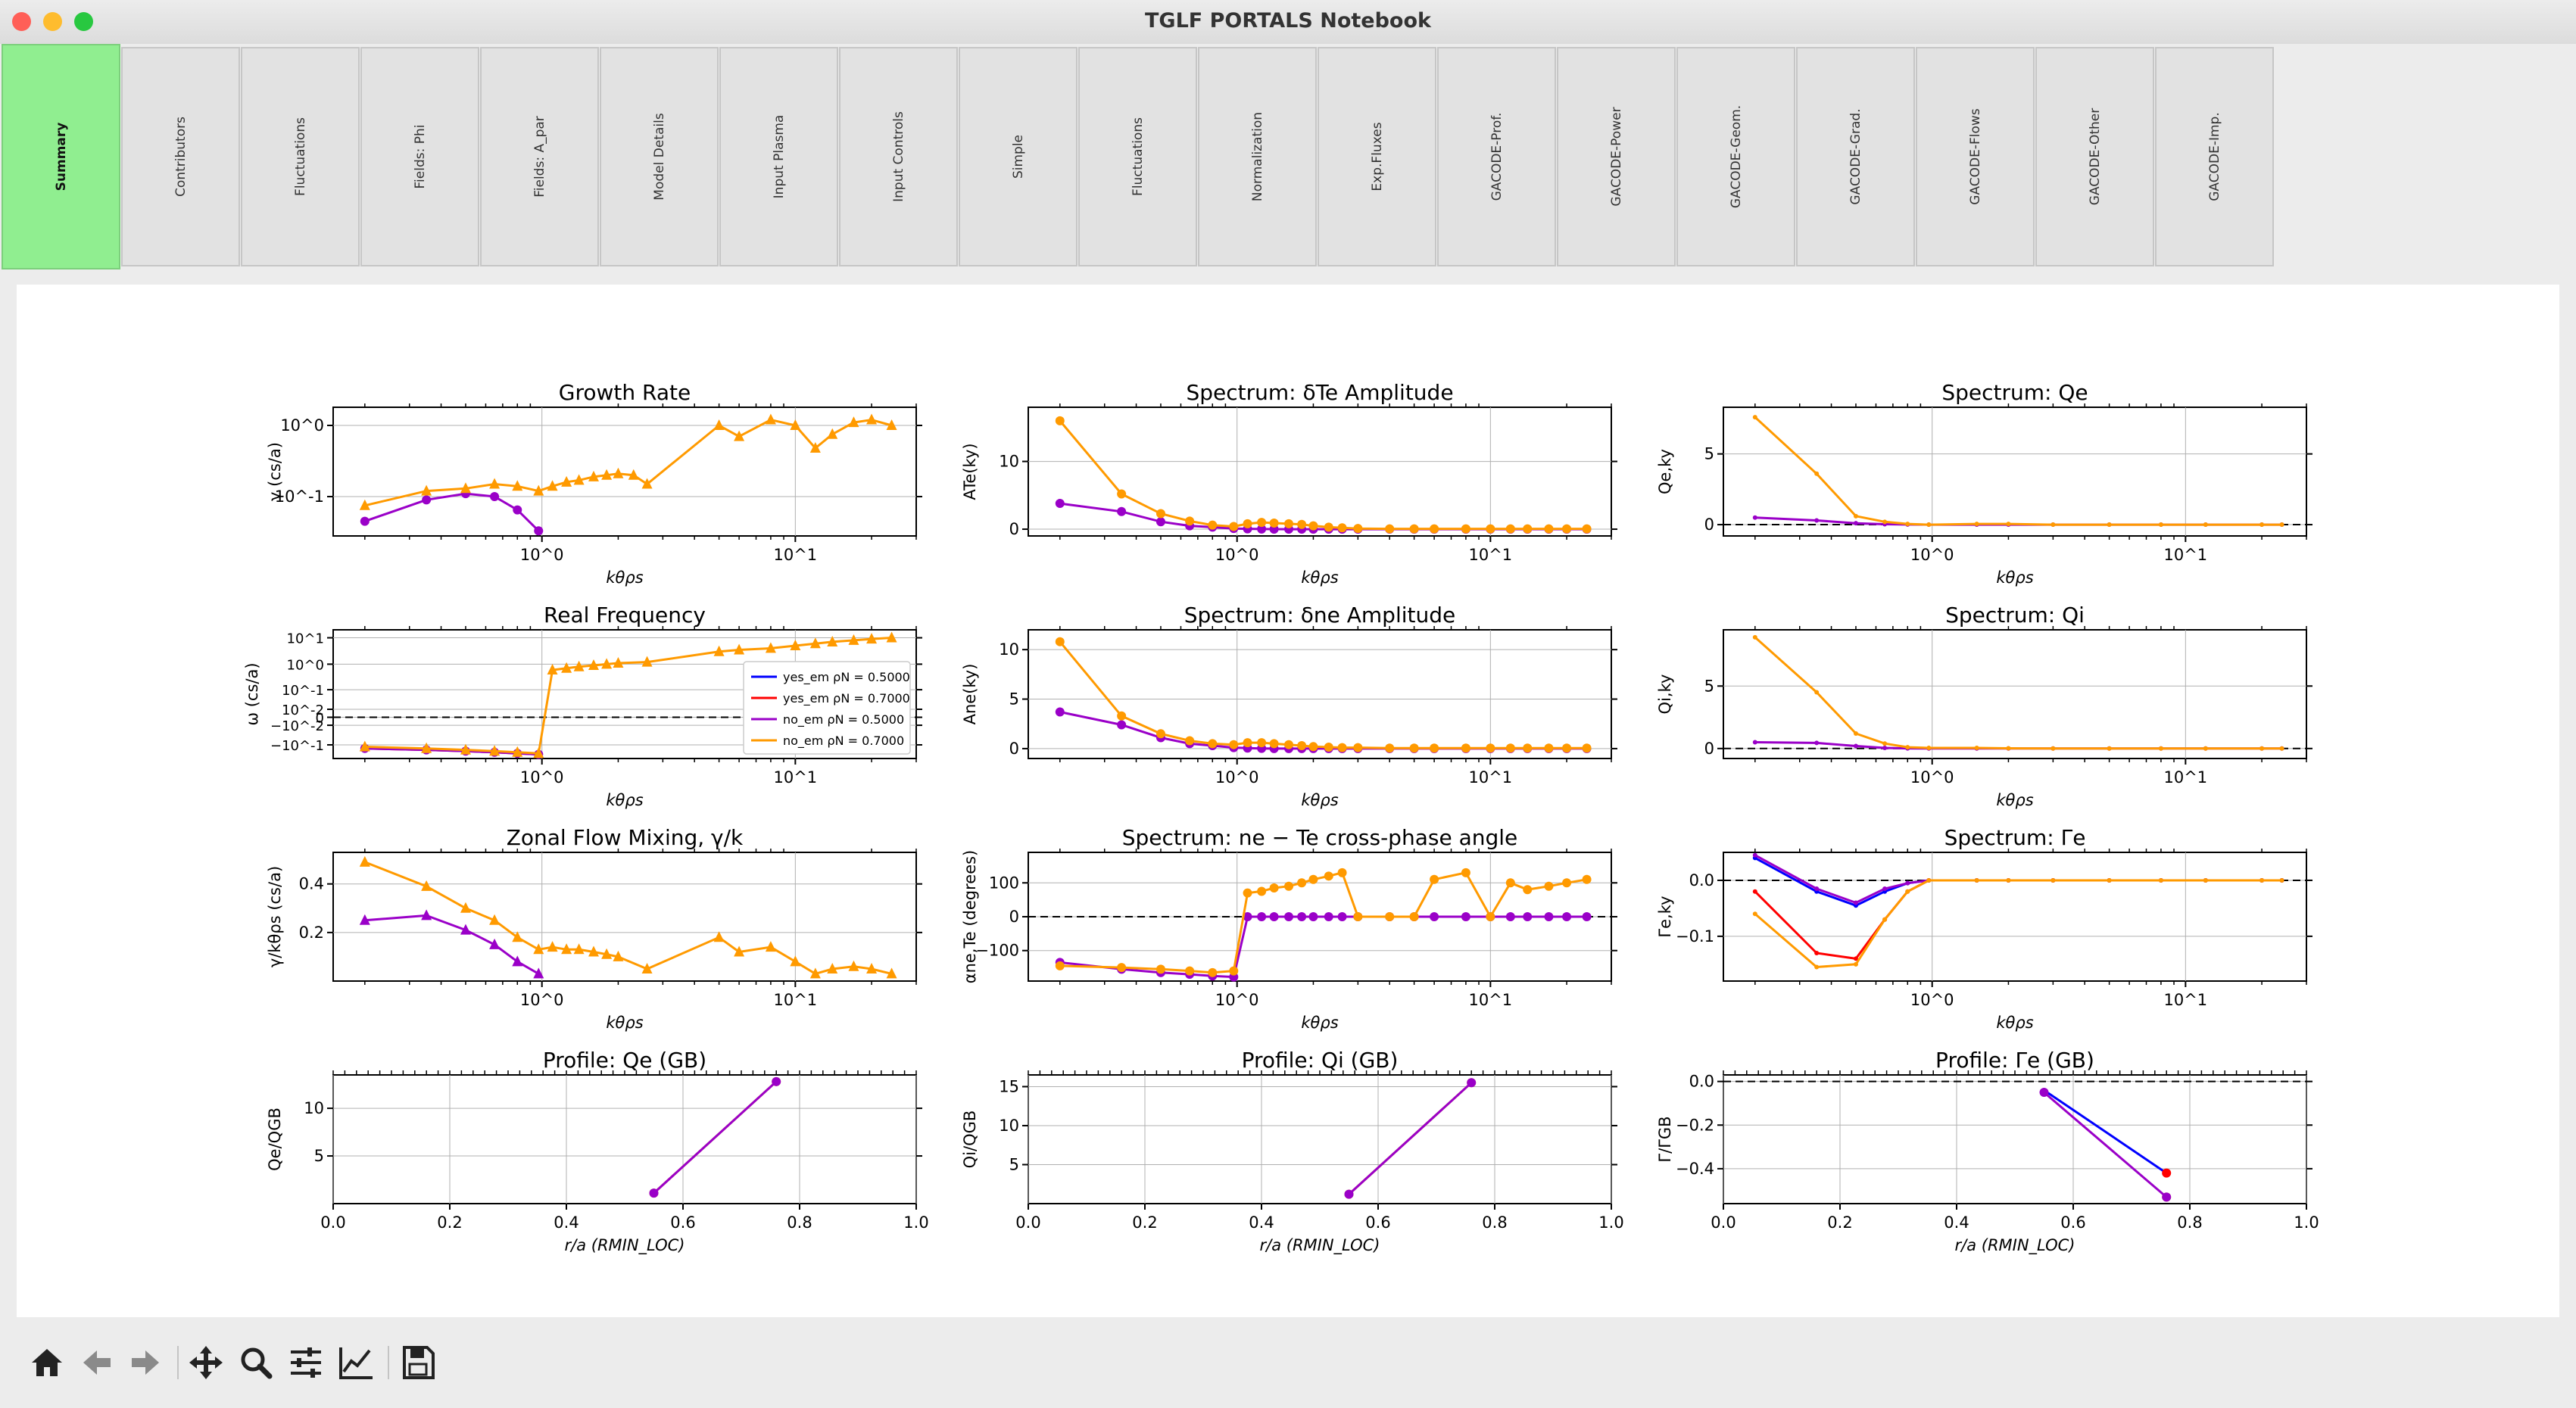  I want to click on tab-model-details: Model Details, so click(659, 156).